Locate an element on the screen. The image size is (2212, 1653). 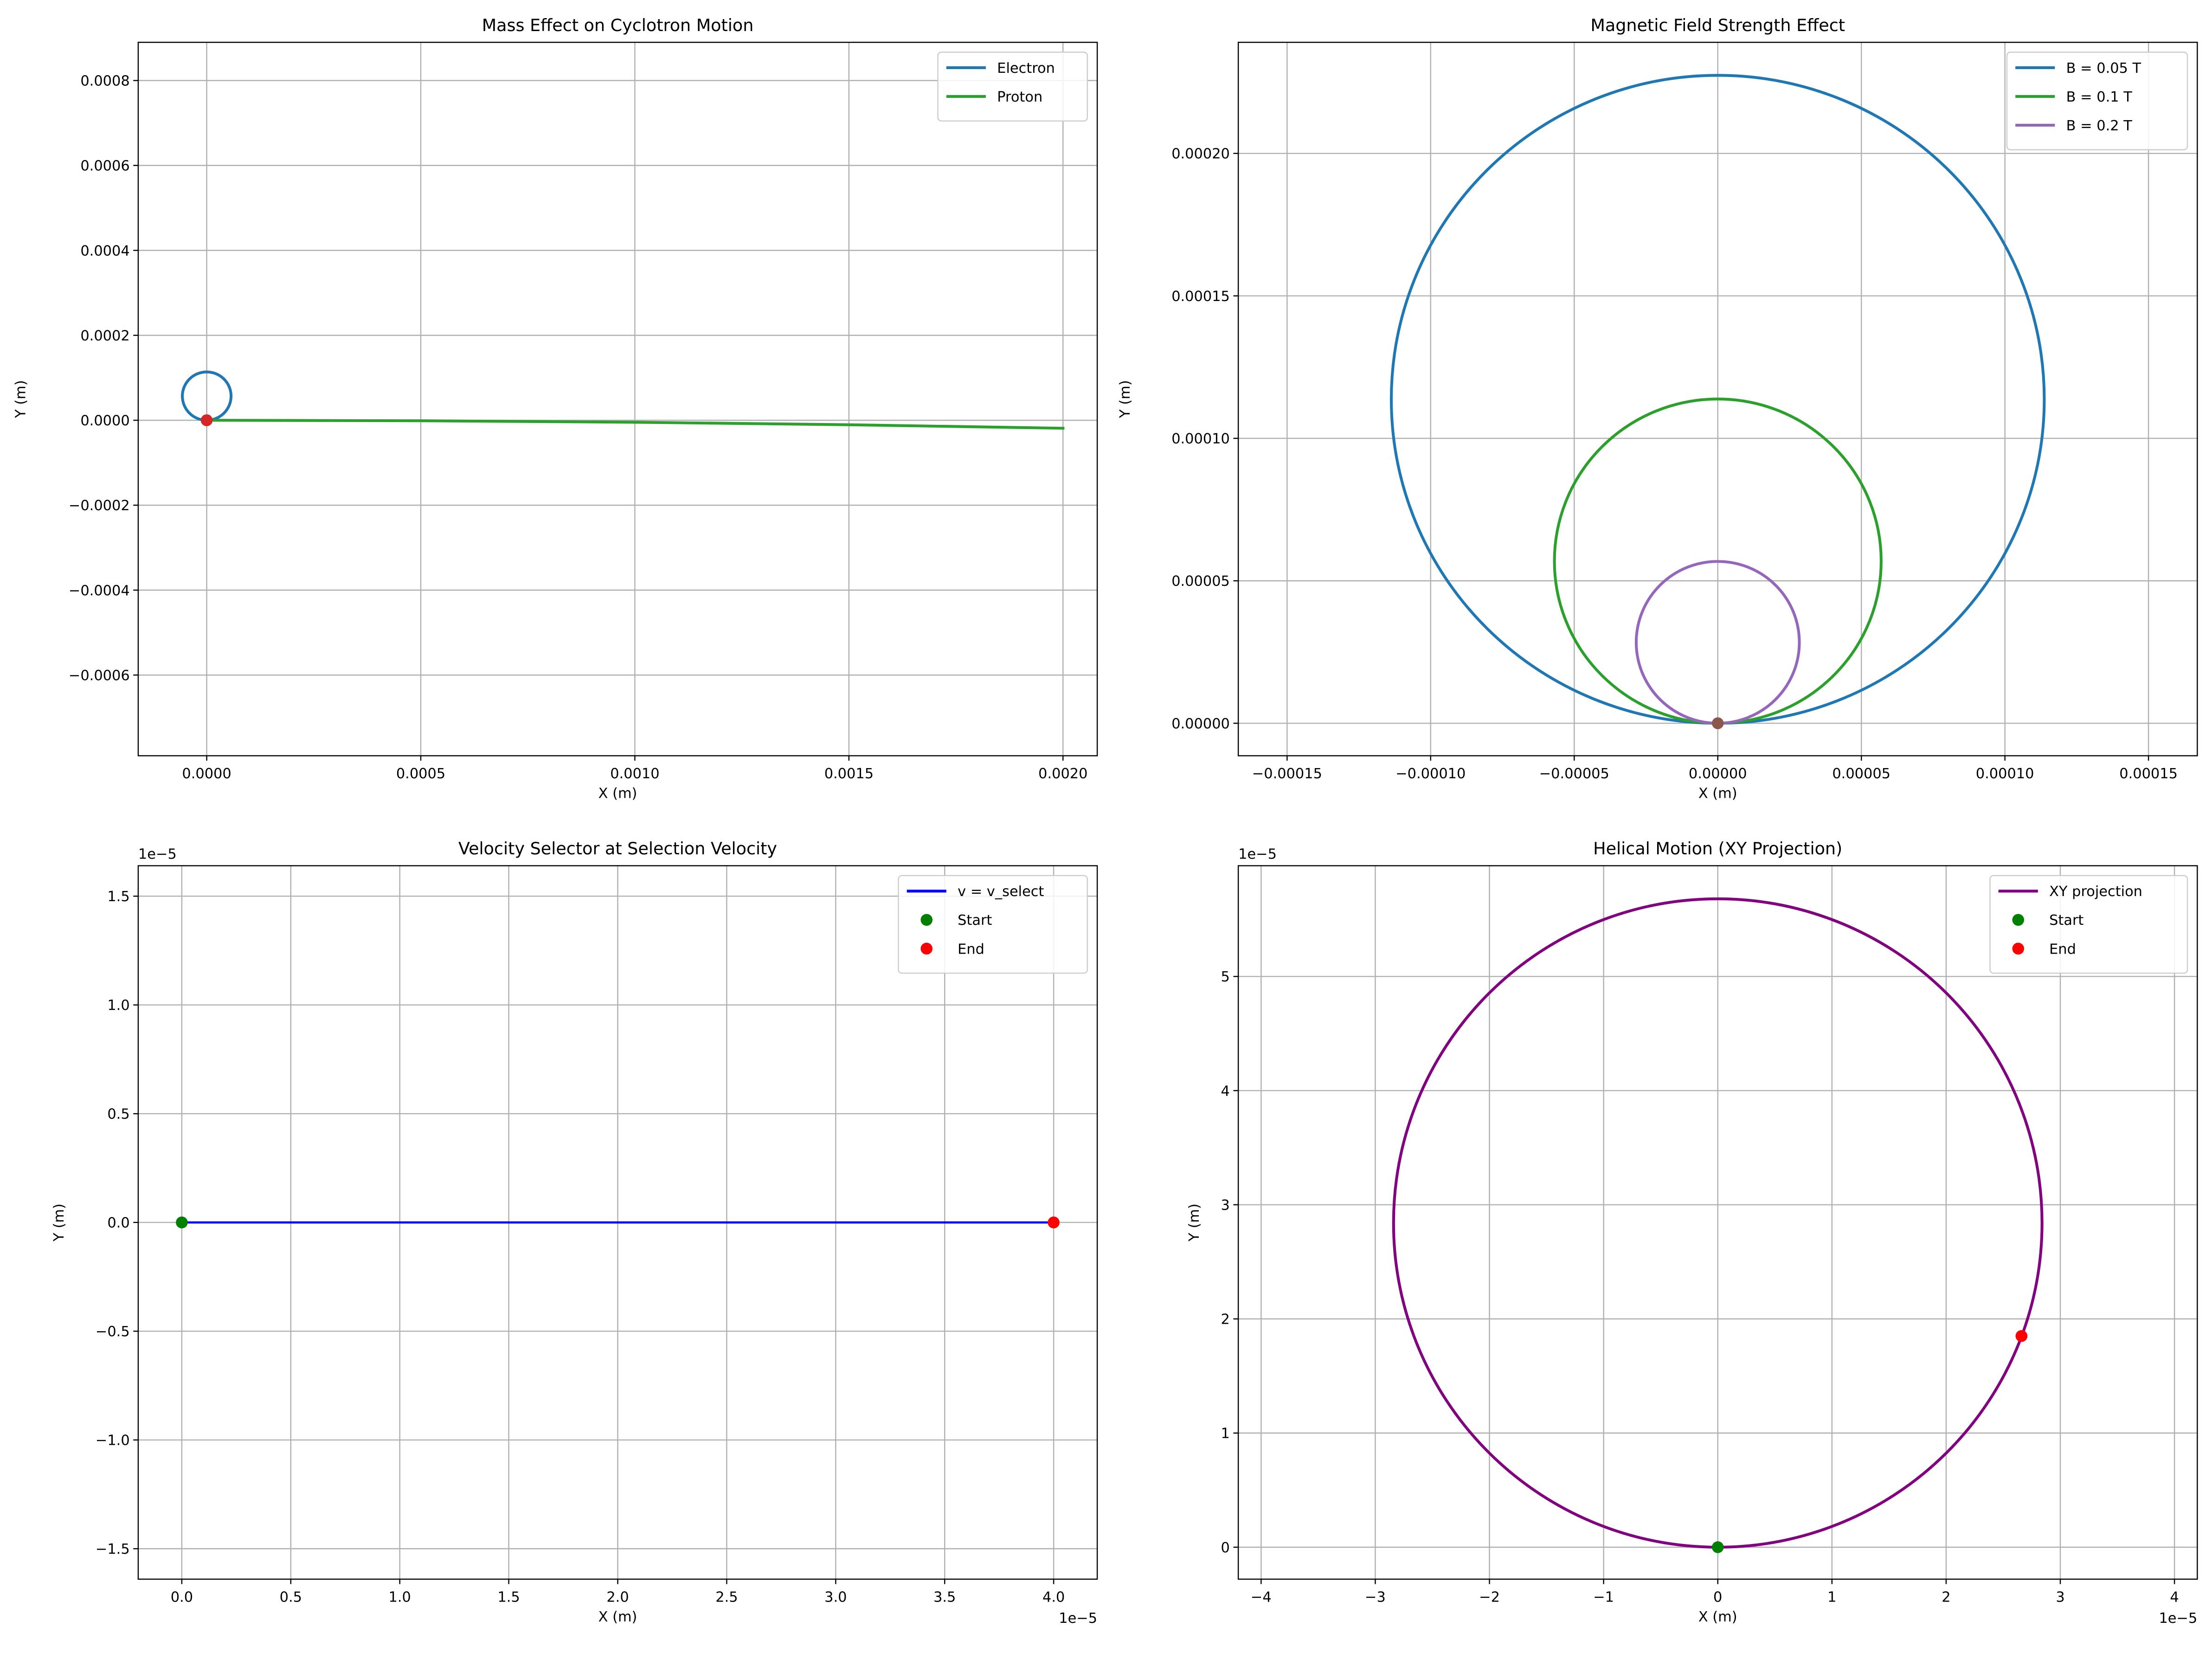
x-offset-label: 1e−5 is located at coordinates (2178, 1618).